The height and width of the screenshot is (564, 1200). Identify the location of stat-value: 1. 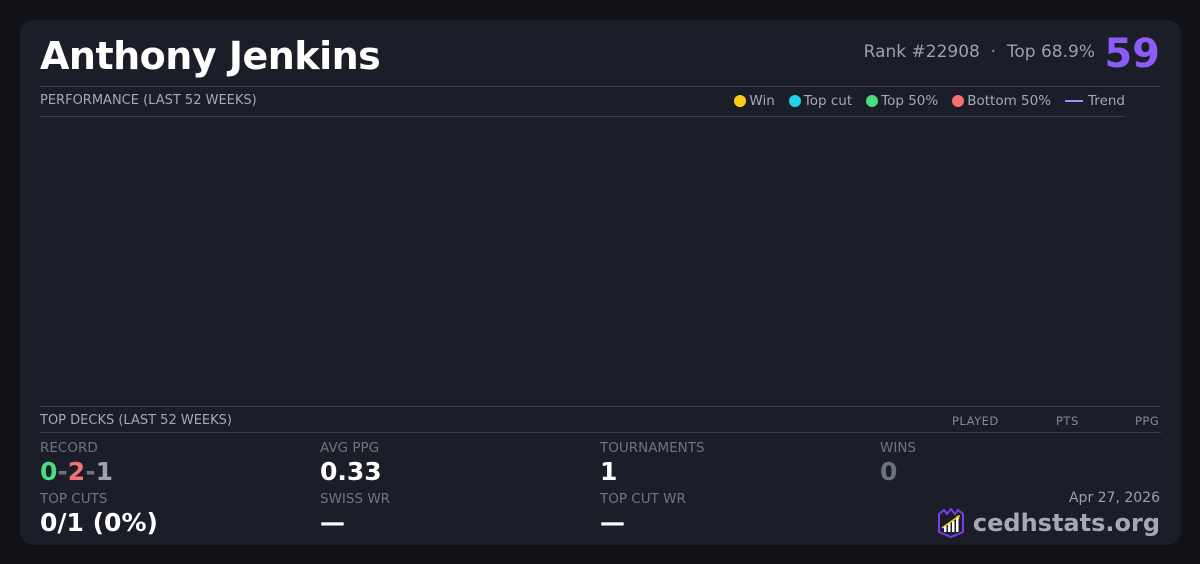
(609, 471).